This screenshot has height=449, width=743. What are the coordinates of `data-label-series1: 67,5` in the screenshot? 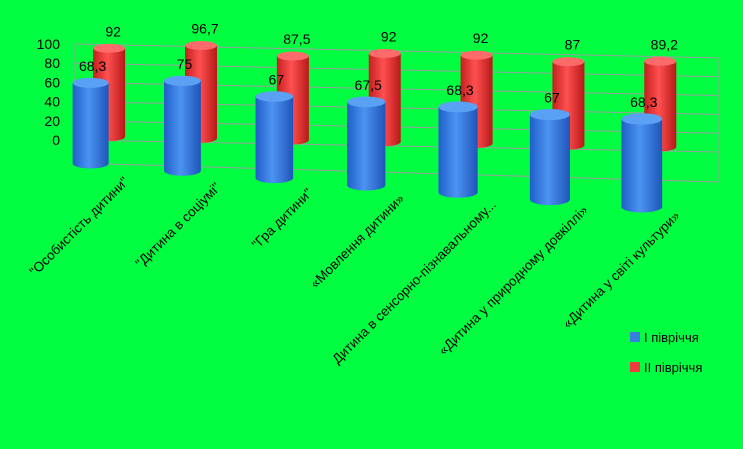 It's located at (368, 85).